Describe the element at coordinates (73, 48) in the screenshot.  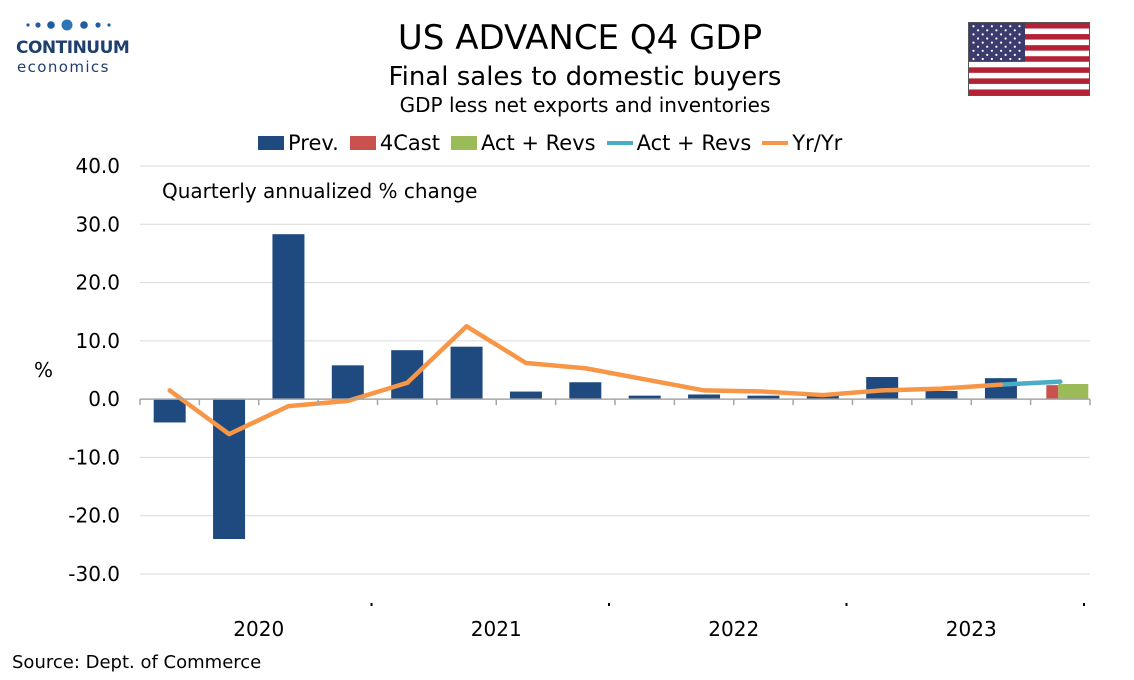
I see `brand-name: CONTINUUM` at that location.